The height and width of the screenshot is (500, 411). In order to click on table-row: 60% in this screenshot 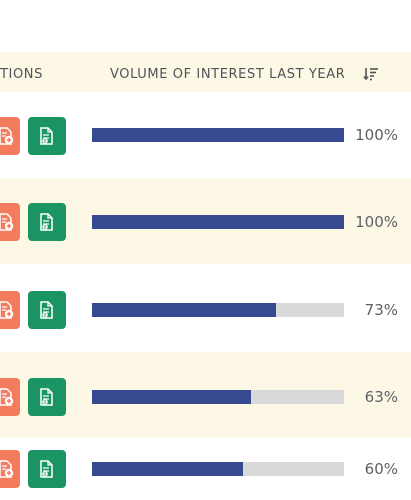, I will do `click(205, 469)`.